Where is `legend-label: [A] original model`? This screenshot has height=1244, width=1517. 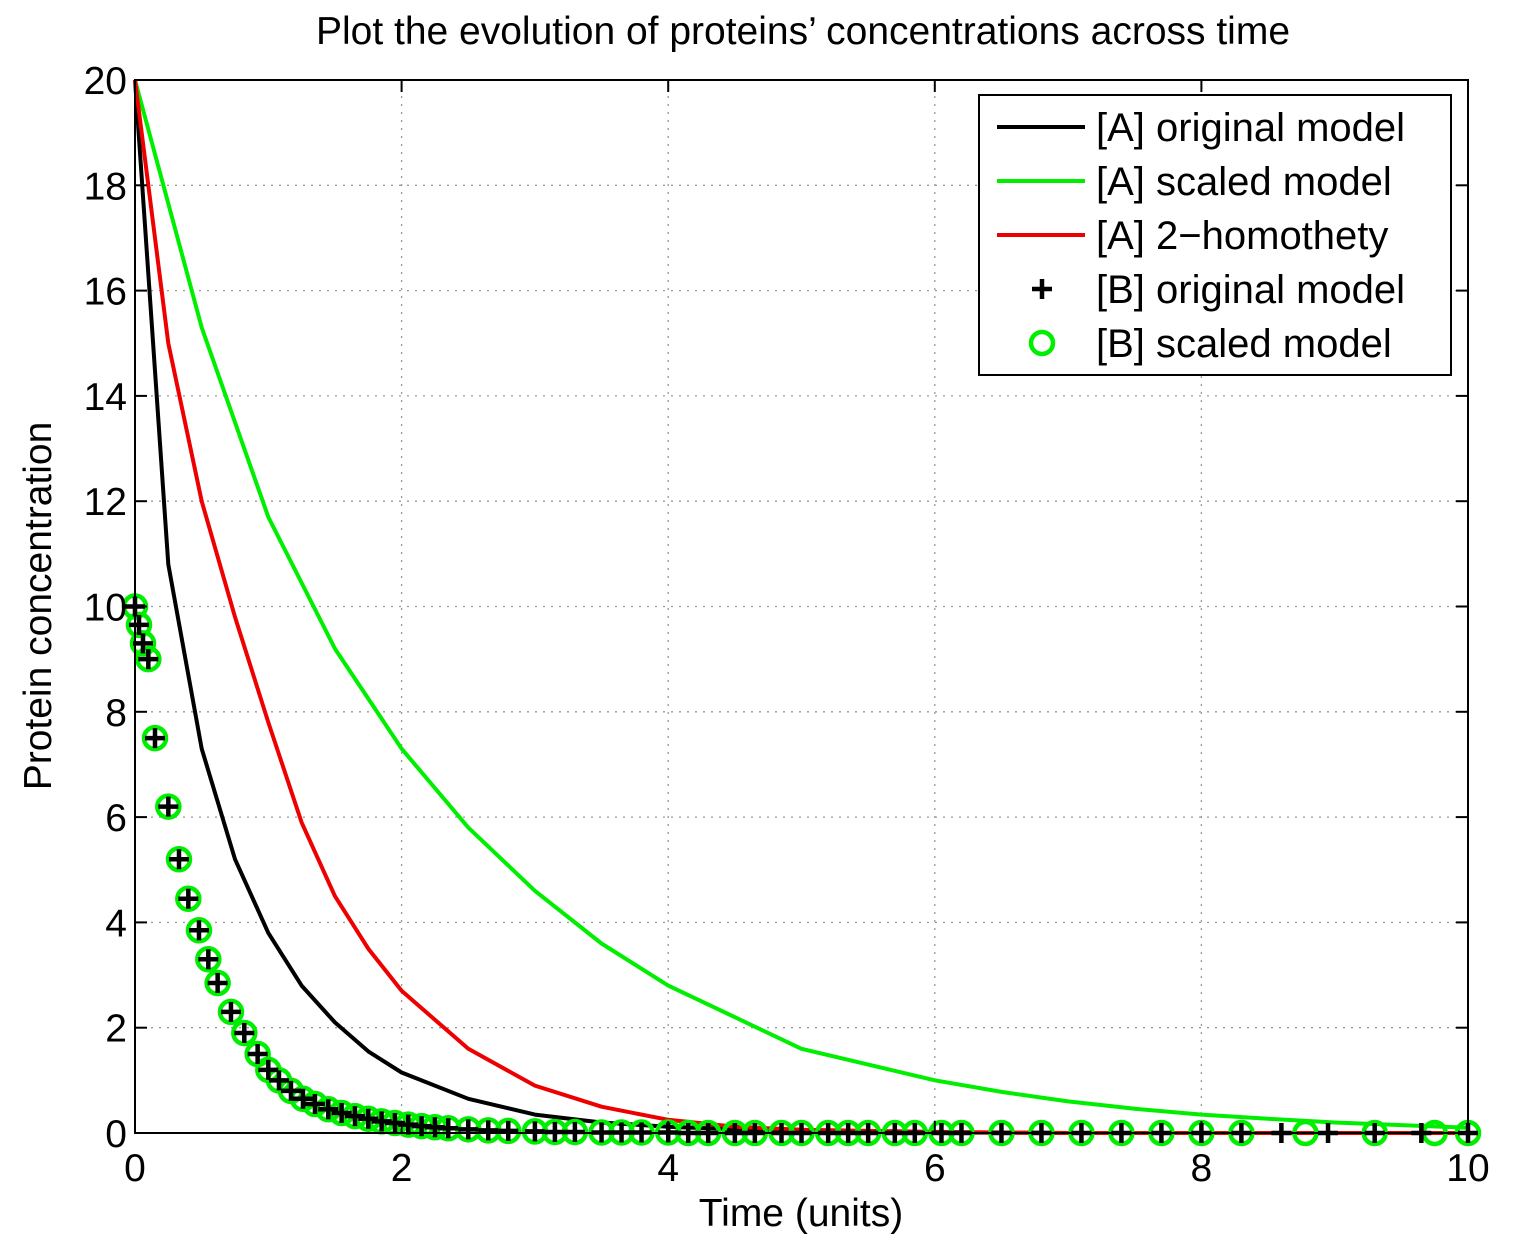 legend-label: [A] original model is located at coordinates (1250, 128).